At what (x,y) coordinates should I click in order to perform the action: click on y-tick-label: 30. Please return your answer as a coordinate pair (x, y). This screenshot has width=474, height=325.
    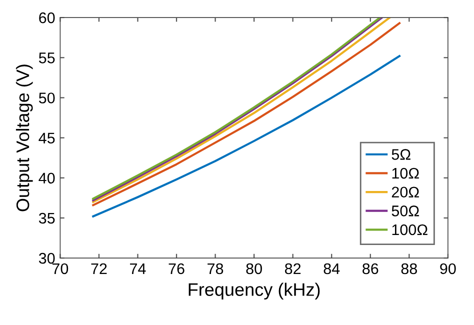
    Looking at the image, I should click on (46, 258).